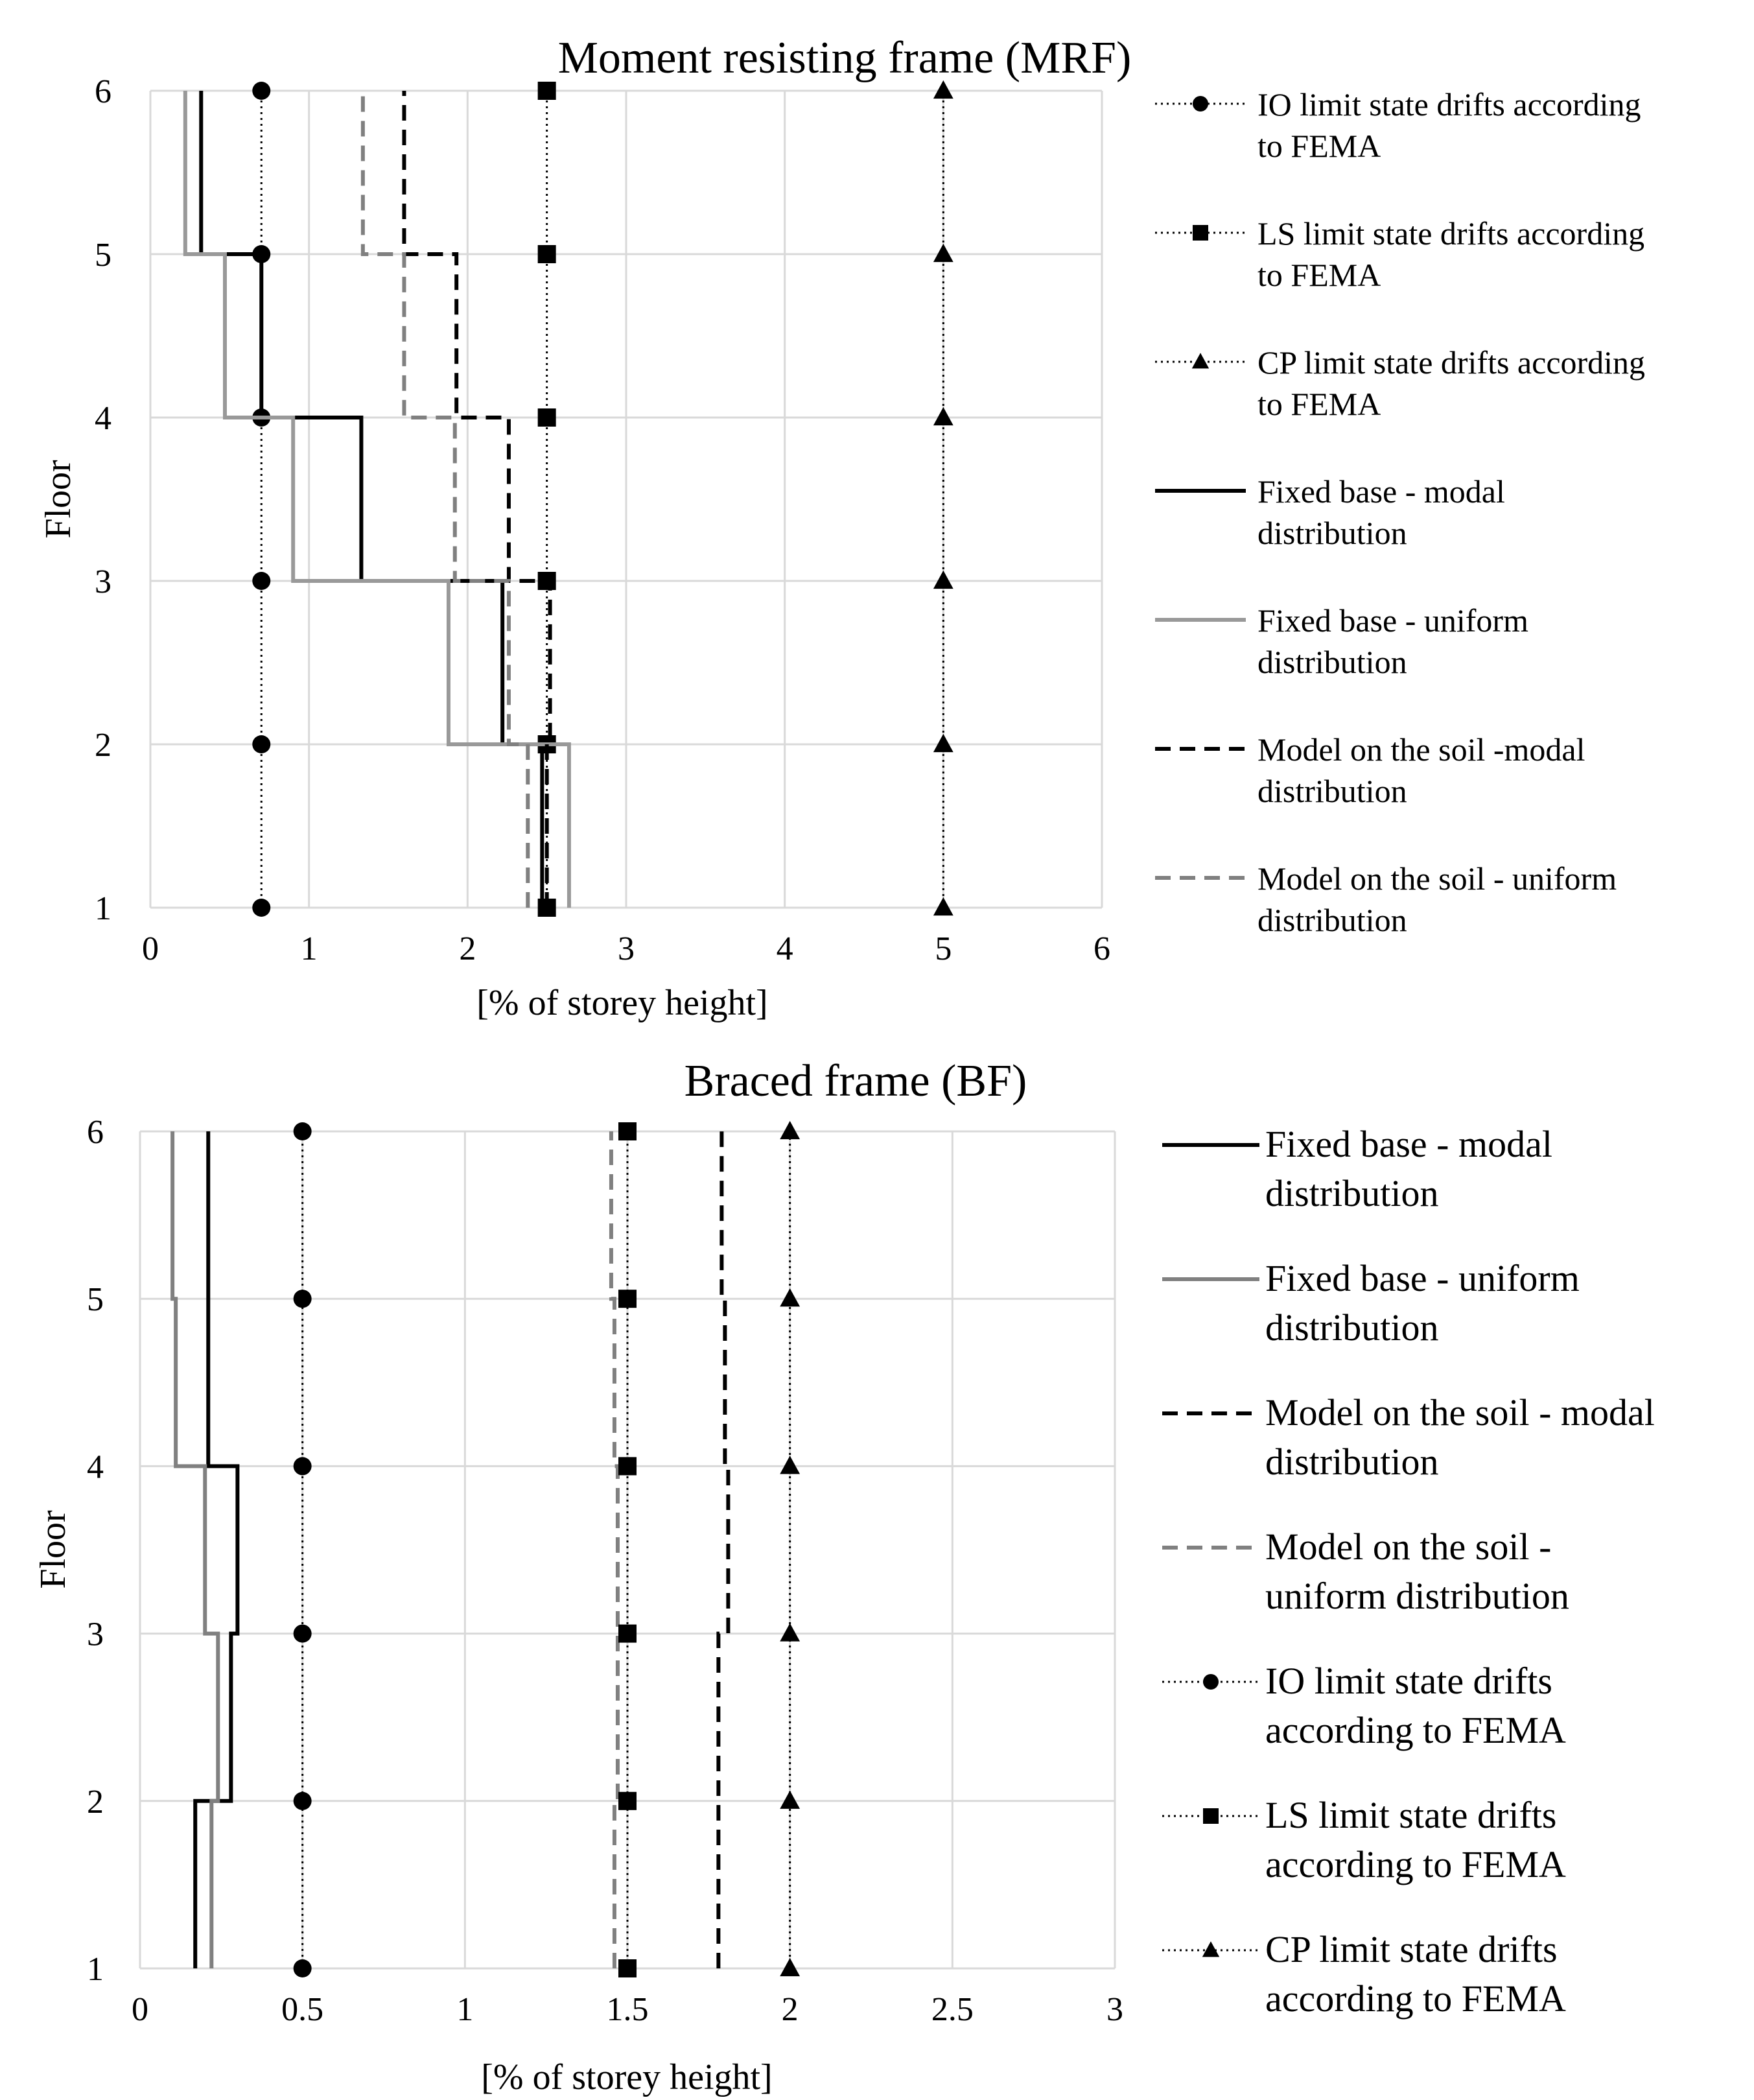  What do you see at coordinates (1437, 879) in the screenshot?
I see `mrf-legend-label: Model on the soil - uniform` at bounding box center [1437, 879].